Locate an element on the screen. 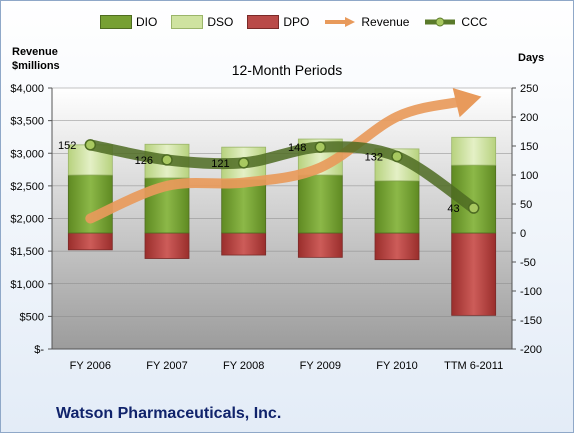  legend-dpo: DPO is located at coordinates (278, 22).